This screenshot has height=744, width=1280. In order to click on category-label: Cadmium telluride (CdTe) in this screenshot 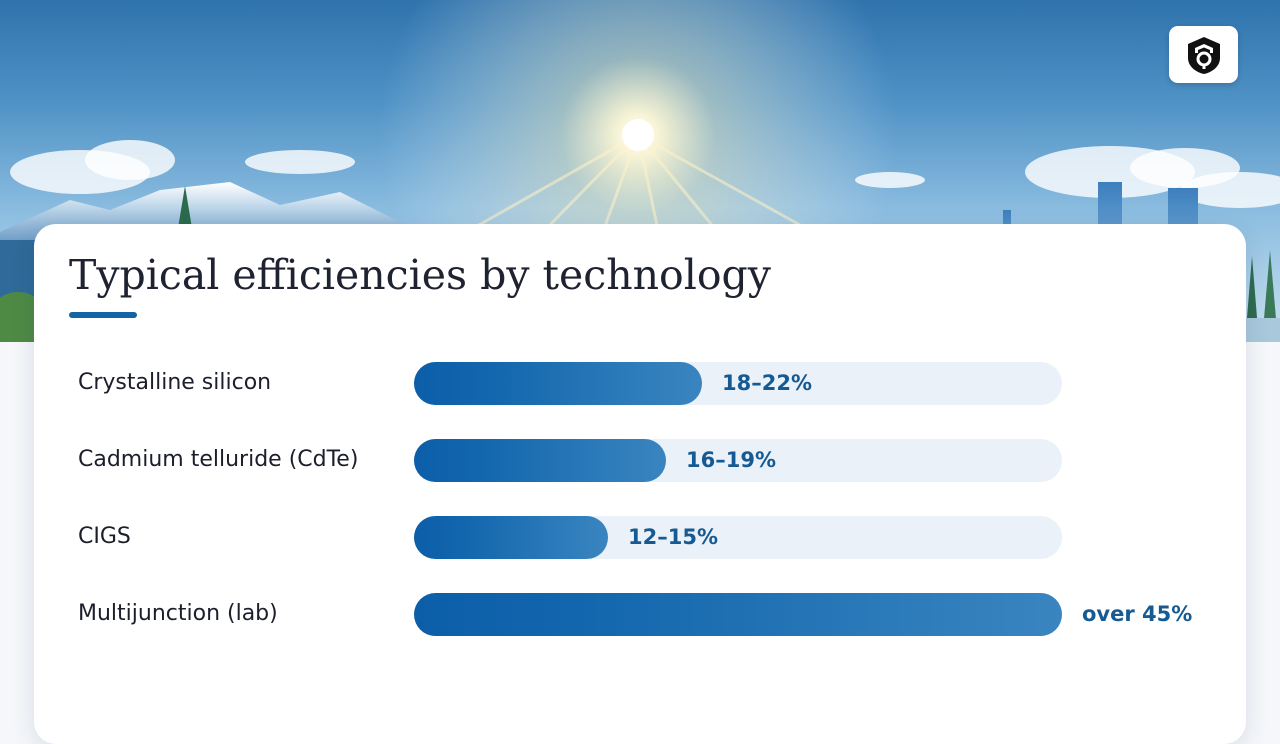, I will do `click(218, 459)`.